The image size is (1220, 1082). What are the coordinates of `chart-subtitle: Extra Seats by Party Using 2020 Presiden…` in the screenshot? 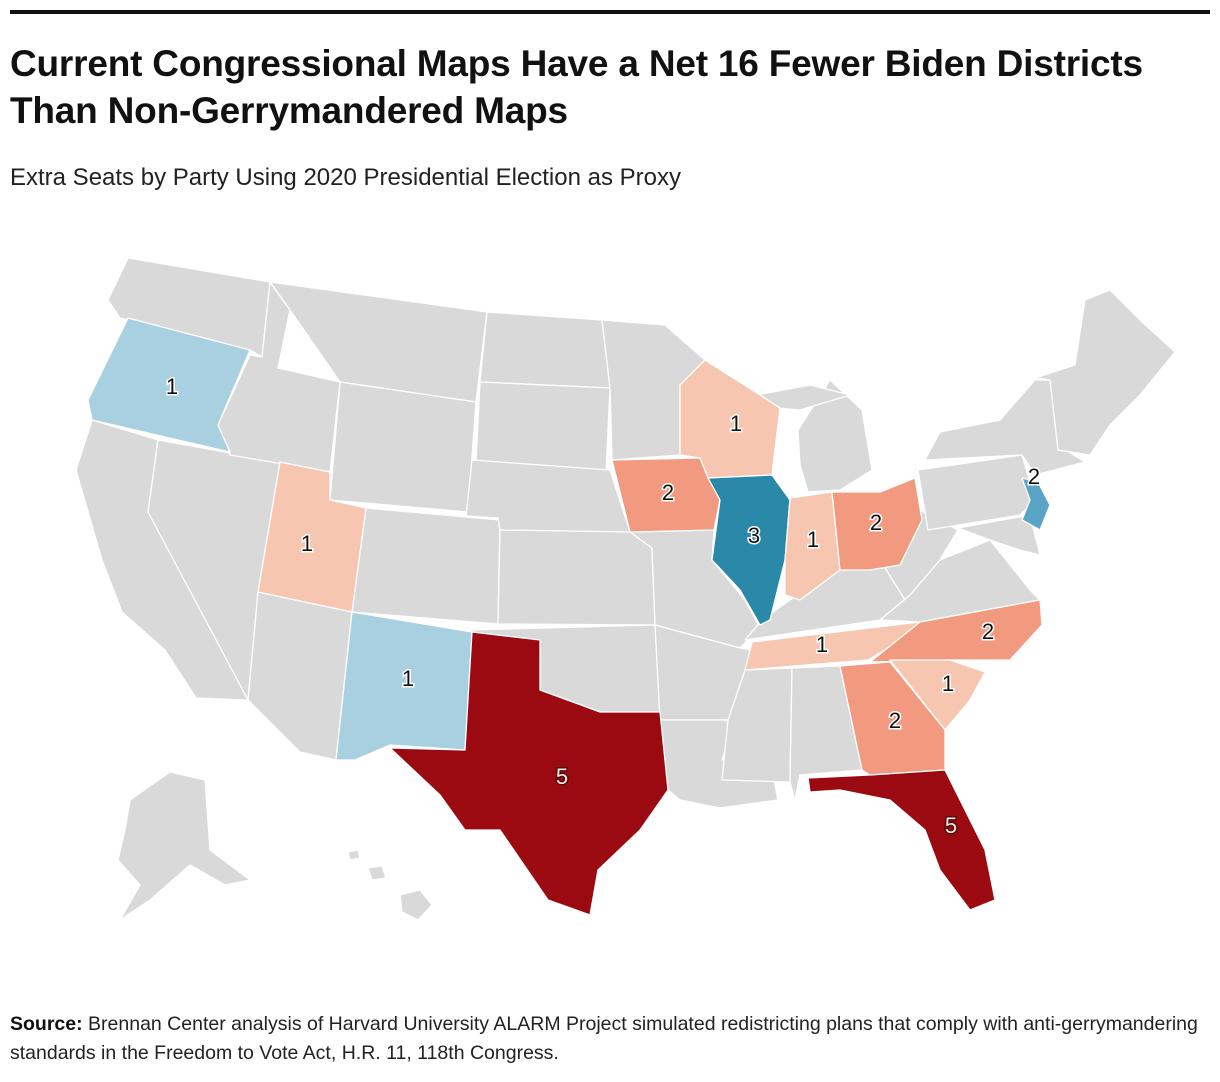 It's located at (345, 177).